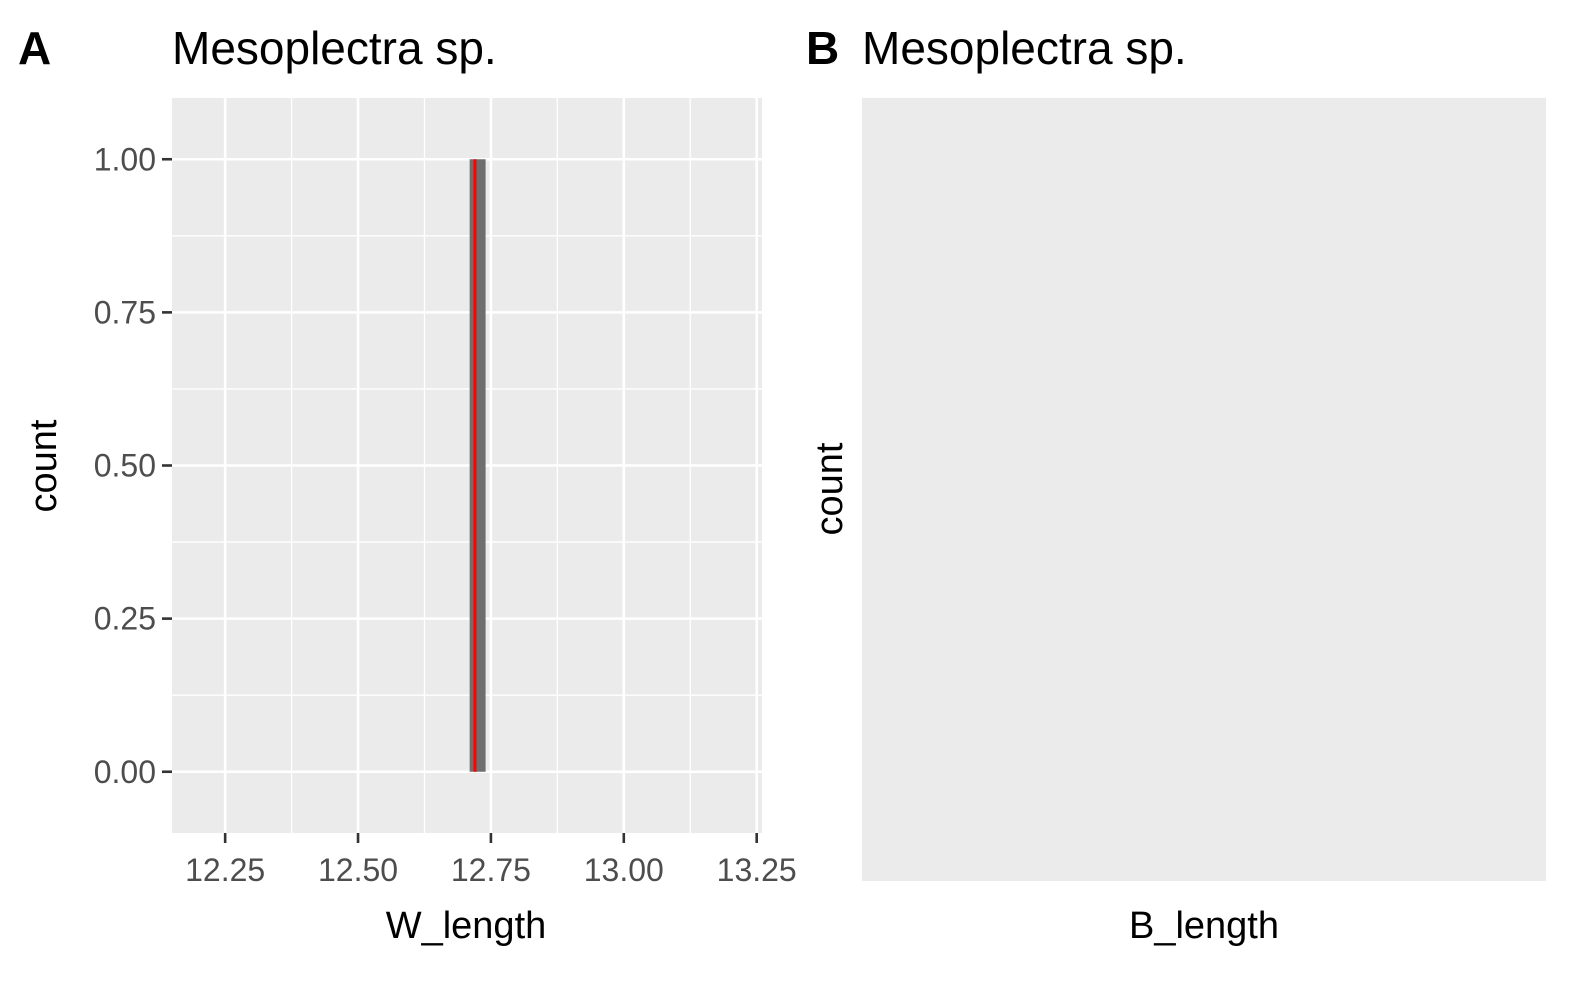 The width and height of the screenshot is (1593, 984). Describe the element at coordinates (1024, 48) in the screenshot. I see `panel-b-title: Mesoplectra sp.` at that location.